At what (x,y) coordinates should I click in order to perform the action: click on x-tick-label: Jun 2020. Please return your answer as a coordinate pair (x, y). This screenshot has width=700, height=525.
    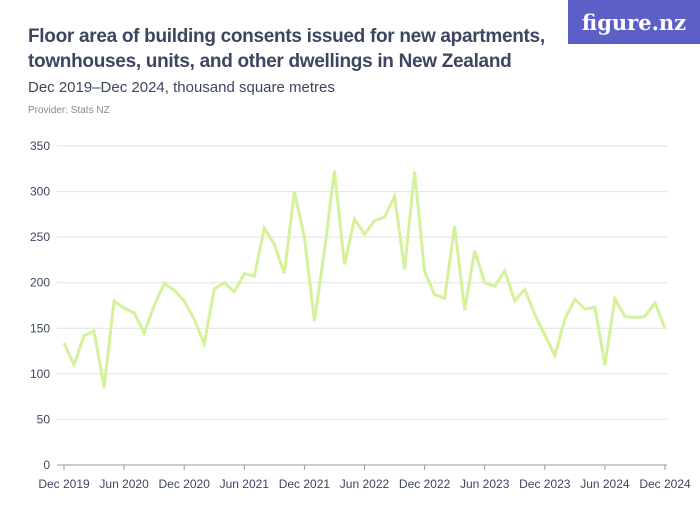
    Looking at the image, I should click on (124, 484).